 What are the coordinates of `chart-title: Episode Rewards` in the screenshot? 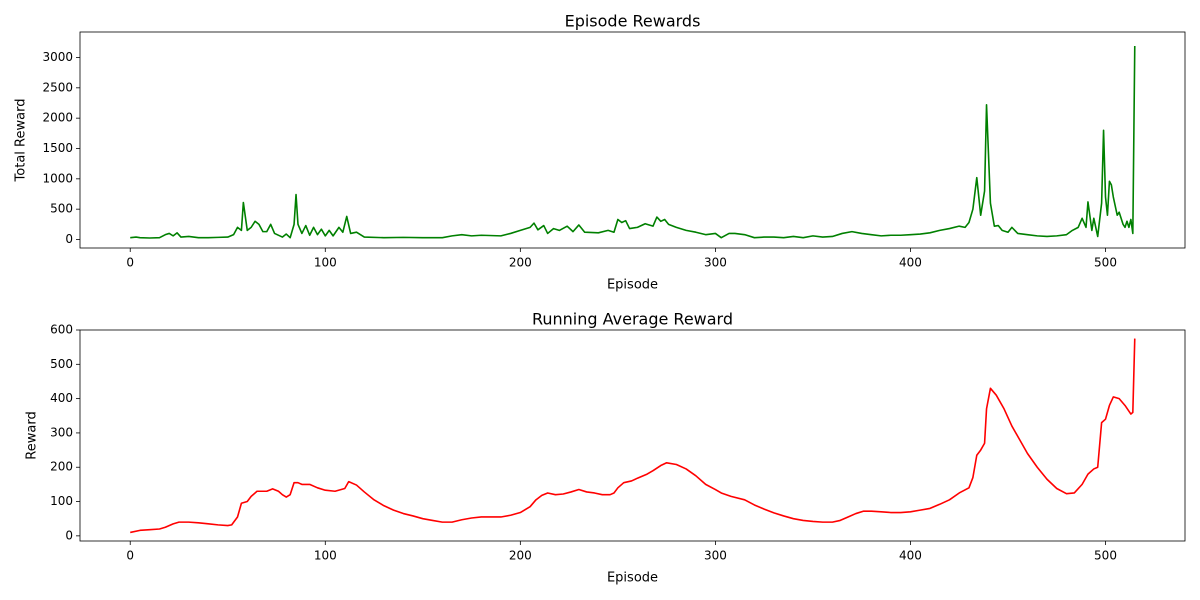 It's located at (633, 21).